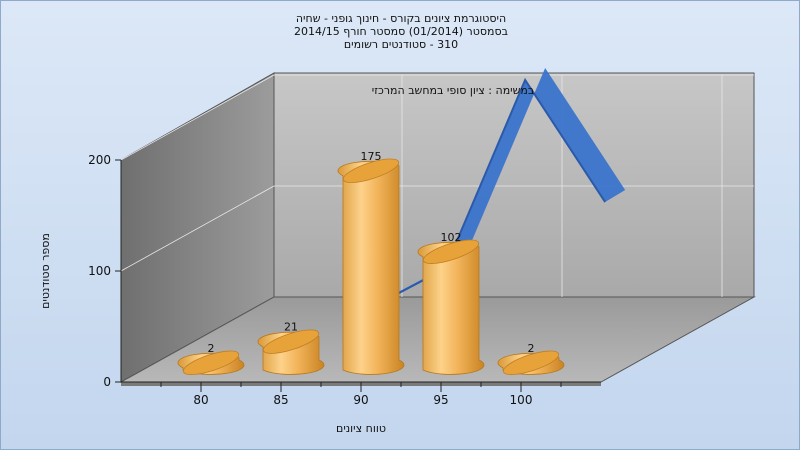 The image size is (800, 450). What do you see at coordinates (360, 400) in the screenshot?
I see `x-tick-label: 90` at bounding box center [360, 400].